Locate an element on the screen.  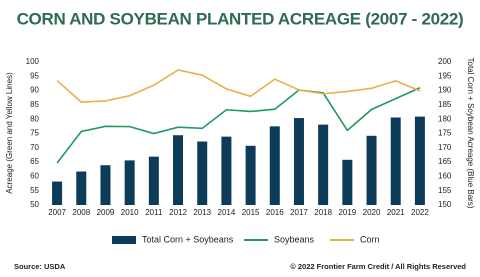
line is located at coordinates (238, 86).